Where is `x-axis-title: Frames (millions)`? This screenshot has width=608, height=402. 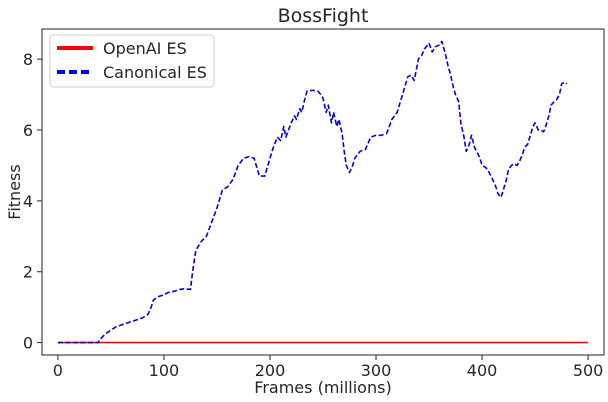
x-axis-title: Frames (millions) is located at coordinates (322, 387).